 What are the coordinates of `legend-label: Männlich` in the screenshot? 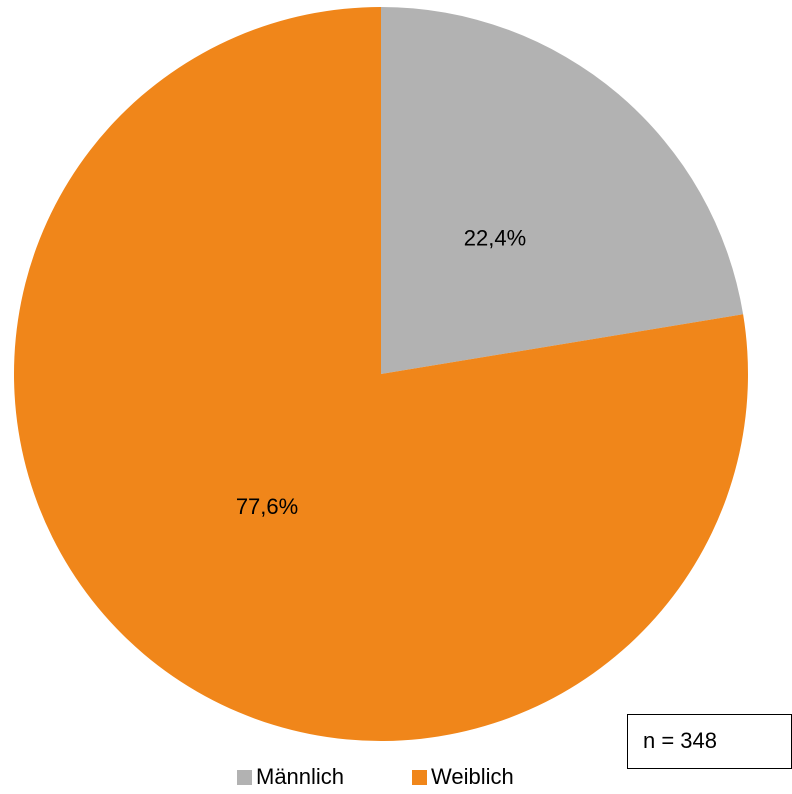 It's located at (300, 776).